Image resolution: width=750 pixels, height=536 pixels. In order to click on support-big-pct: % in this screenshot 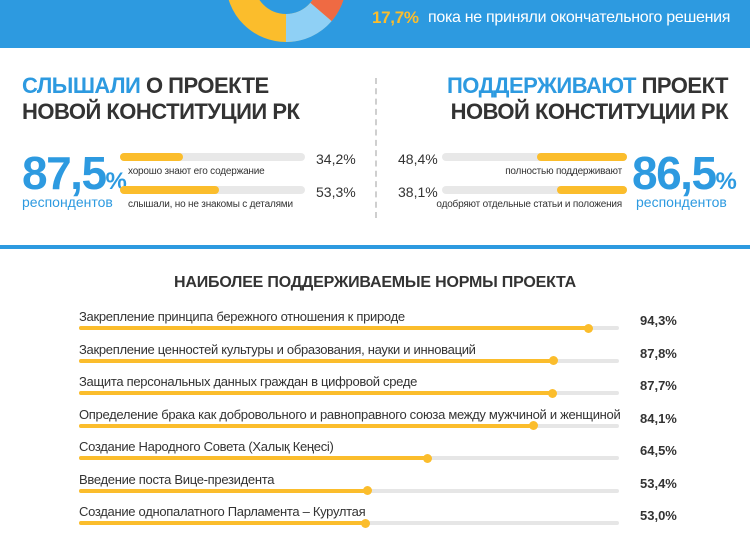, I will do `click(726, 181)`.